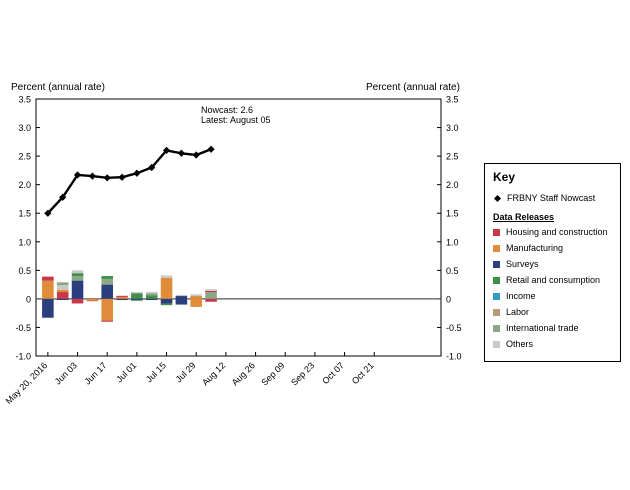 This screenshot has width=630, height=490. What do you see at coordinates (518, 312) in the screenshot?
I see `legend-label: Labor` at bounding box center [518, 312].